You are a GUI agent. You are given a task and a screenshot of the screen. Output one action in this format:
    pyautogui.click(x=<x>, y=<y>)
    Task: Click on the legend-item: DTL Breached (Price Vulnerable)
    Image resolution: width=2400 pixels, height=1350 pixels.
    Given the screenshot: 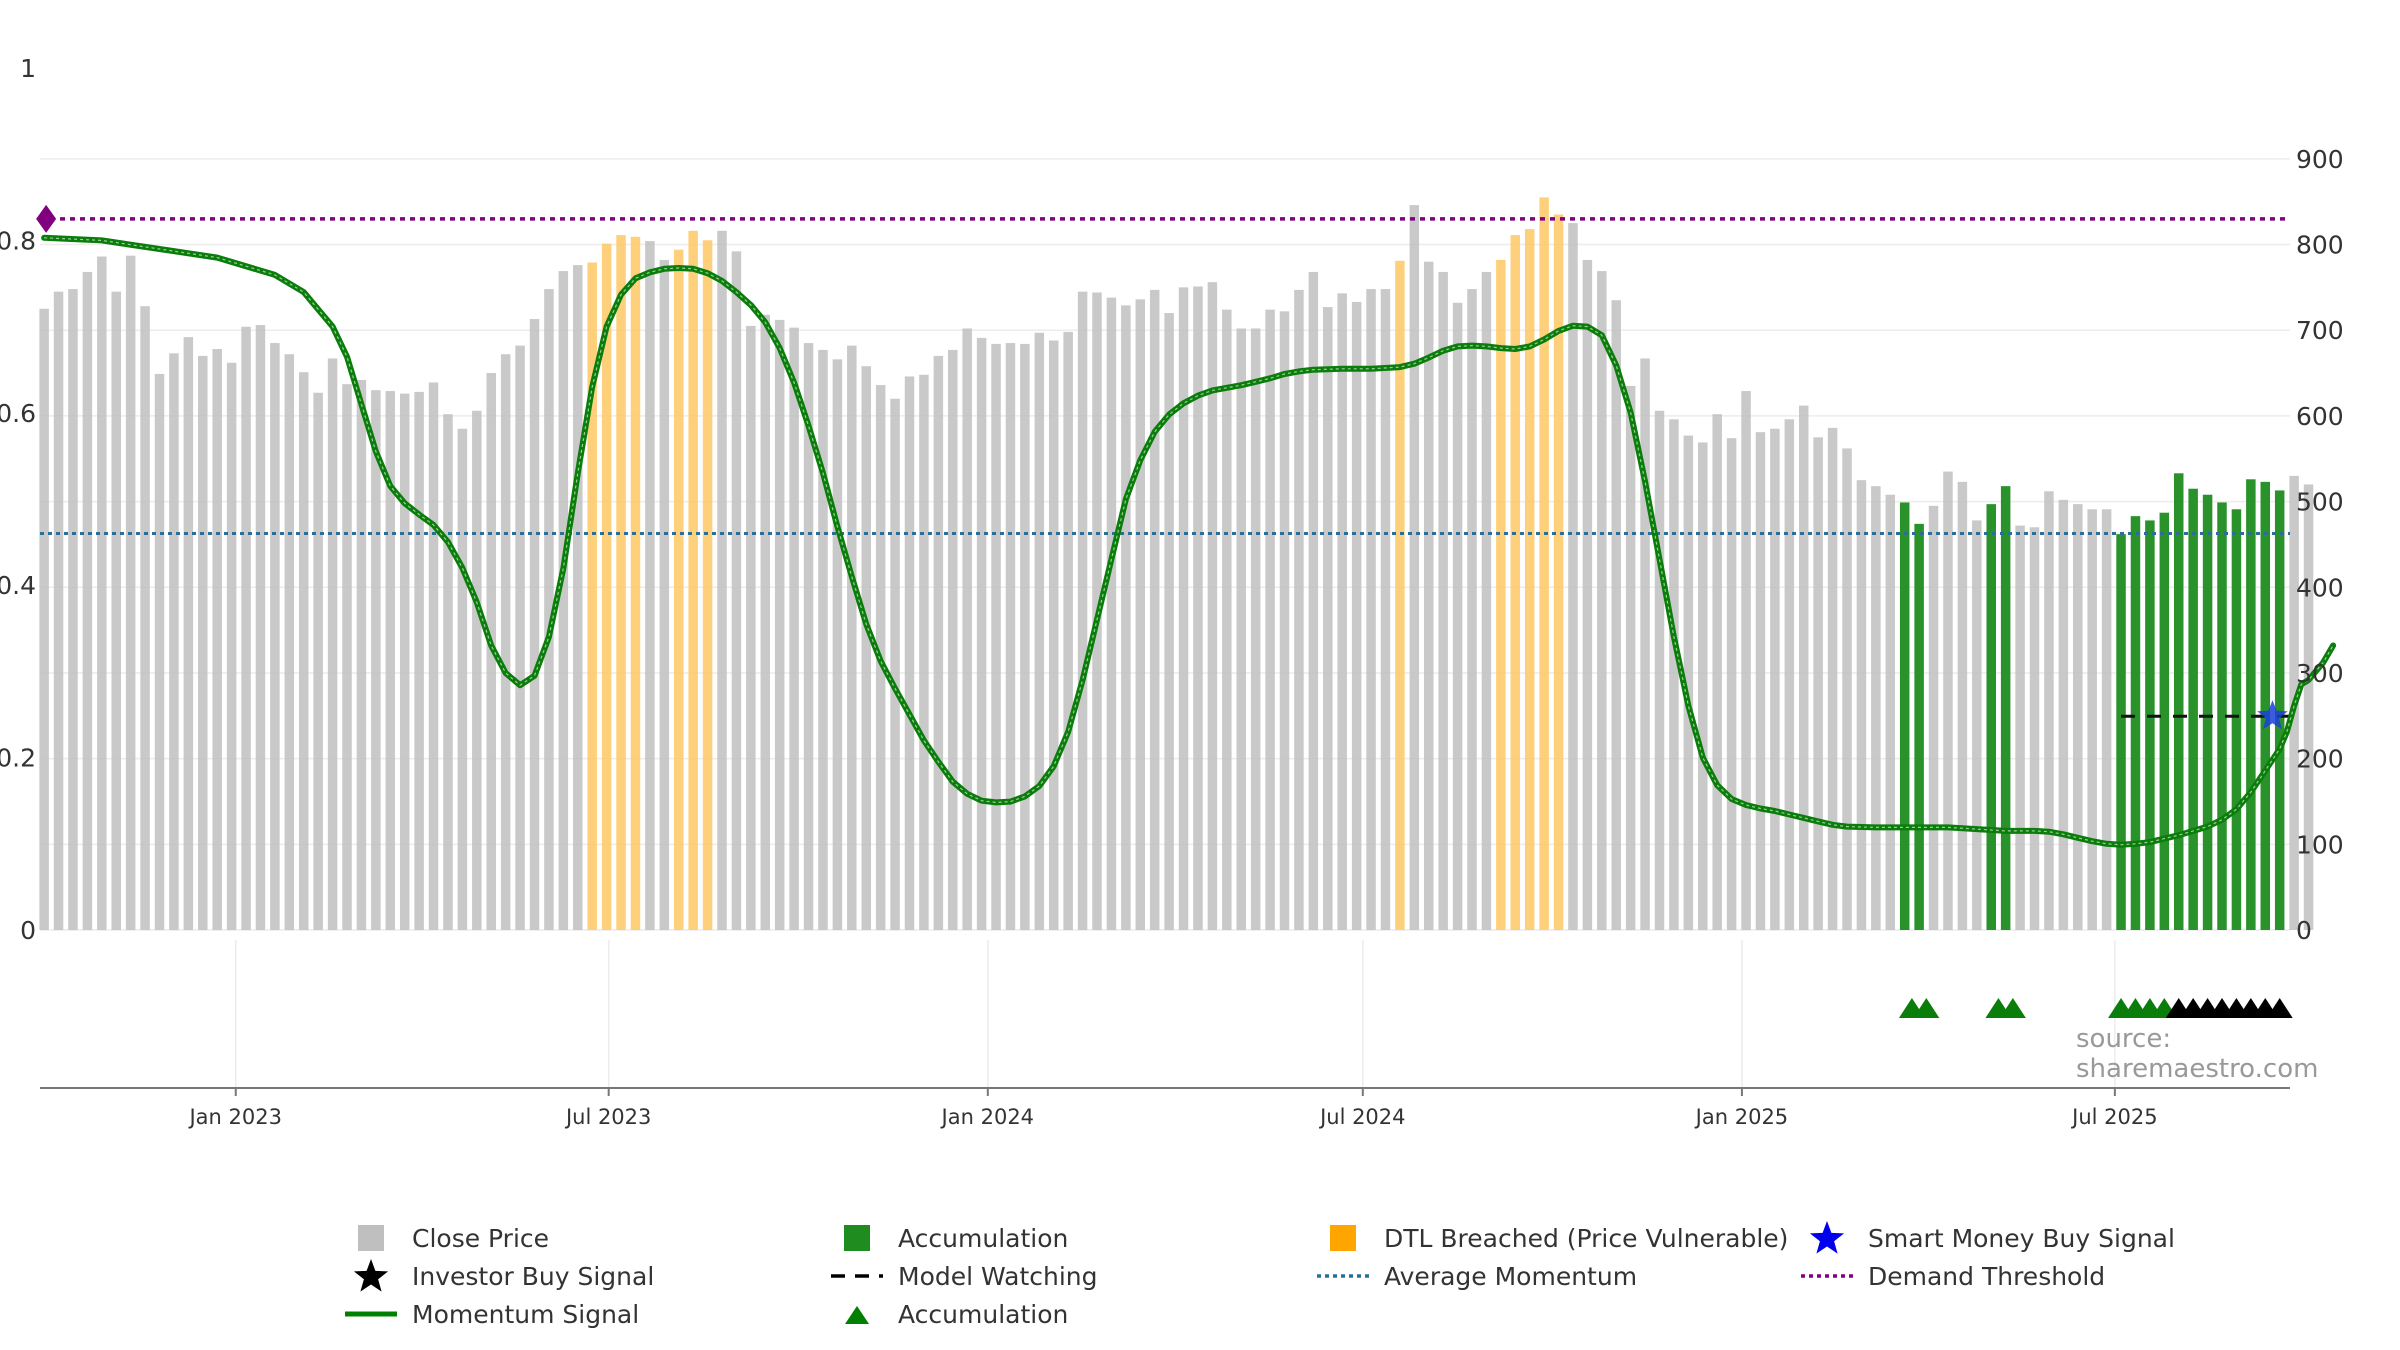 What is the action you would take?
    pyautogui.click(x=1548, y=1238)
    